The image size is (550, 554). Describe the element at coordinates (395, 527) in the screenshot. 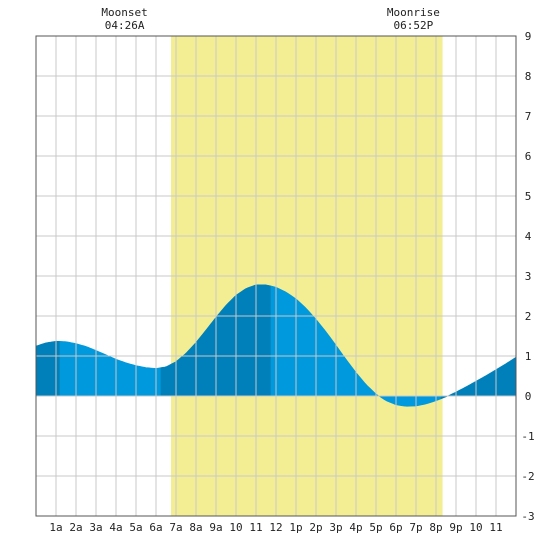

I see `x-tick-label: 6p` at that location.